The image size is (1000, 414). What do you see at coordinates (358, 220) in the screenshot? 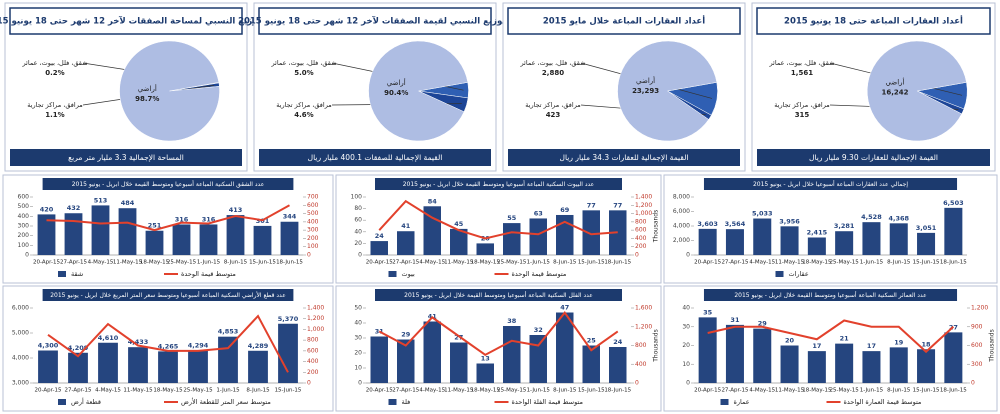
I see `y-tick-label: 60` at bounding box center [358, 220].